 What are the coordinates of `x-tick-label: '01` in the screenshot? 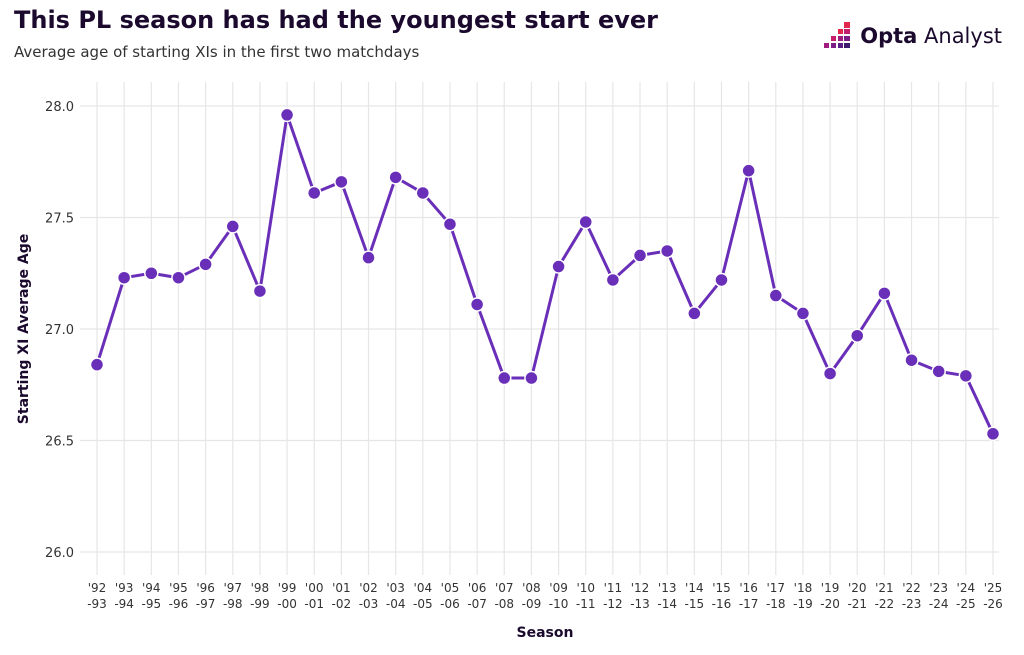 It's located at (341, 588).